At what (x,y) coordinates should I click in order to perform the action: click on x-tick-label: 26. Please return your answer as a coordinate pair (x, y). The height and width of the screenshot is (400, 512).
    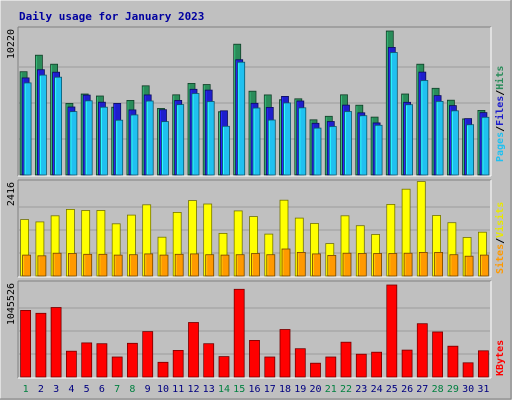
    Looking at the image, I should click on (407, 389).